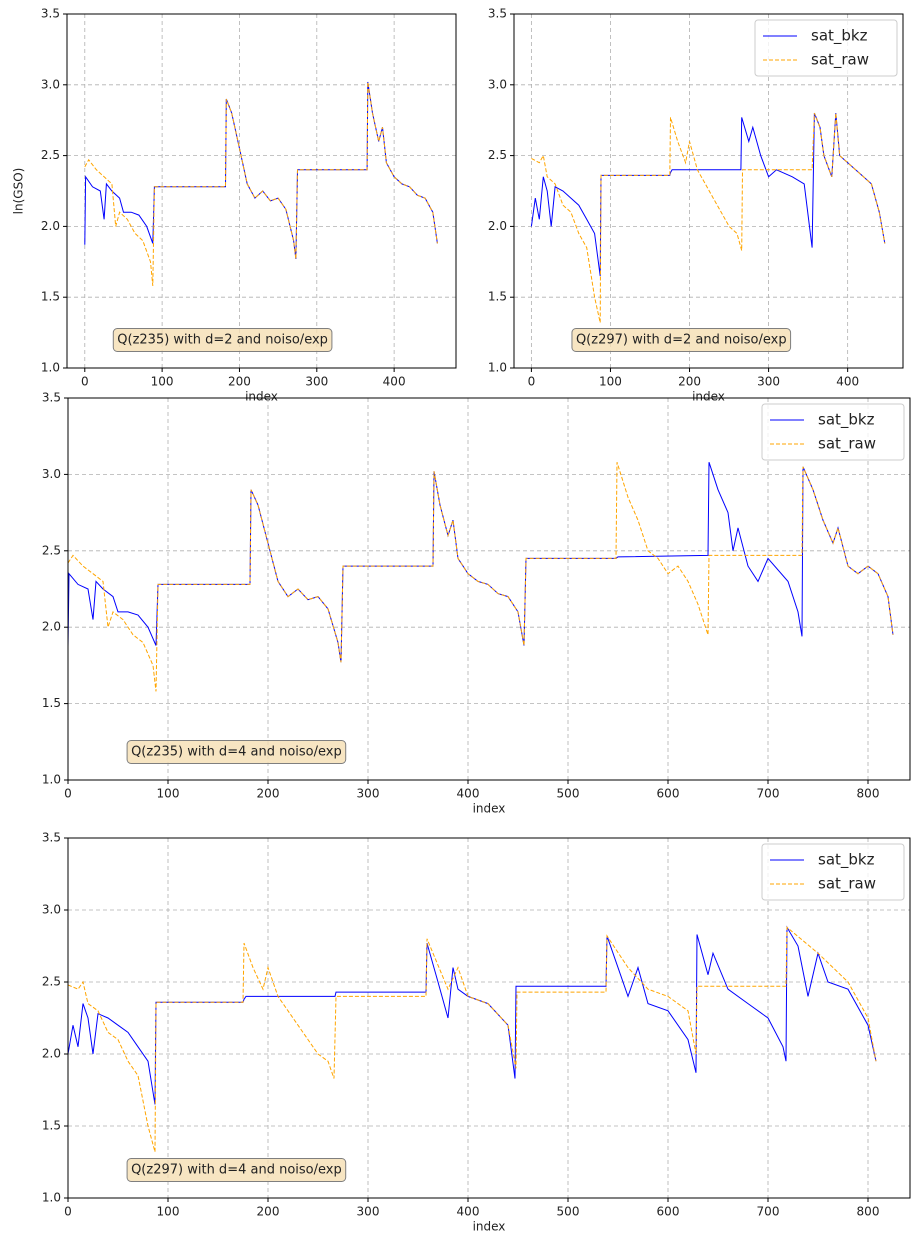 The width and height of the screenshot is (912, 1245). I want to click on annotation: Q(z235) with d=2 and noiso/exp, so click(222, 340).